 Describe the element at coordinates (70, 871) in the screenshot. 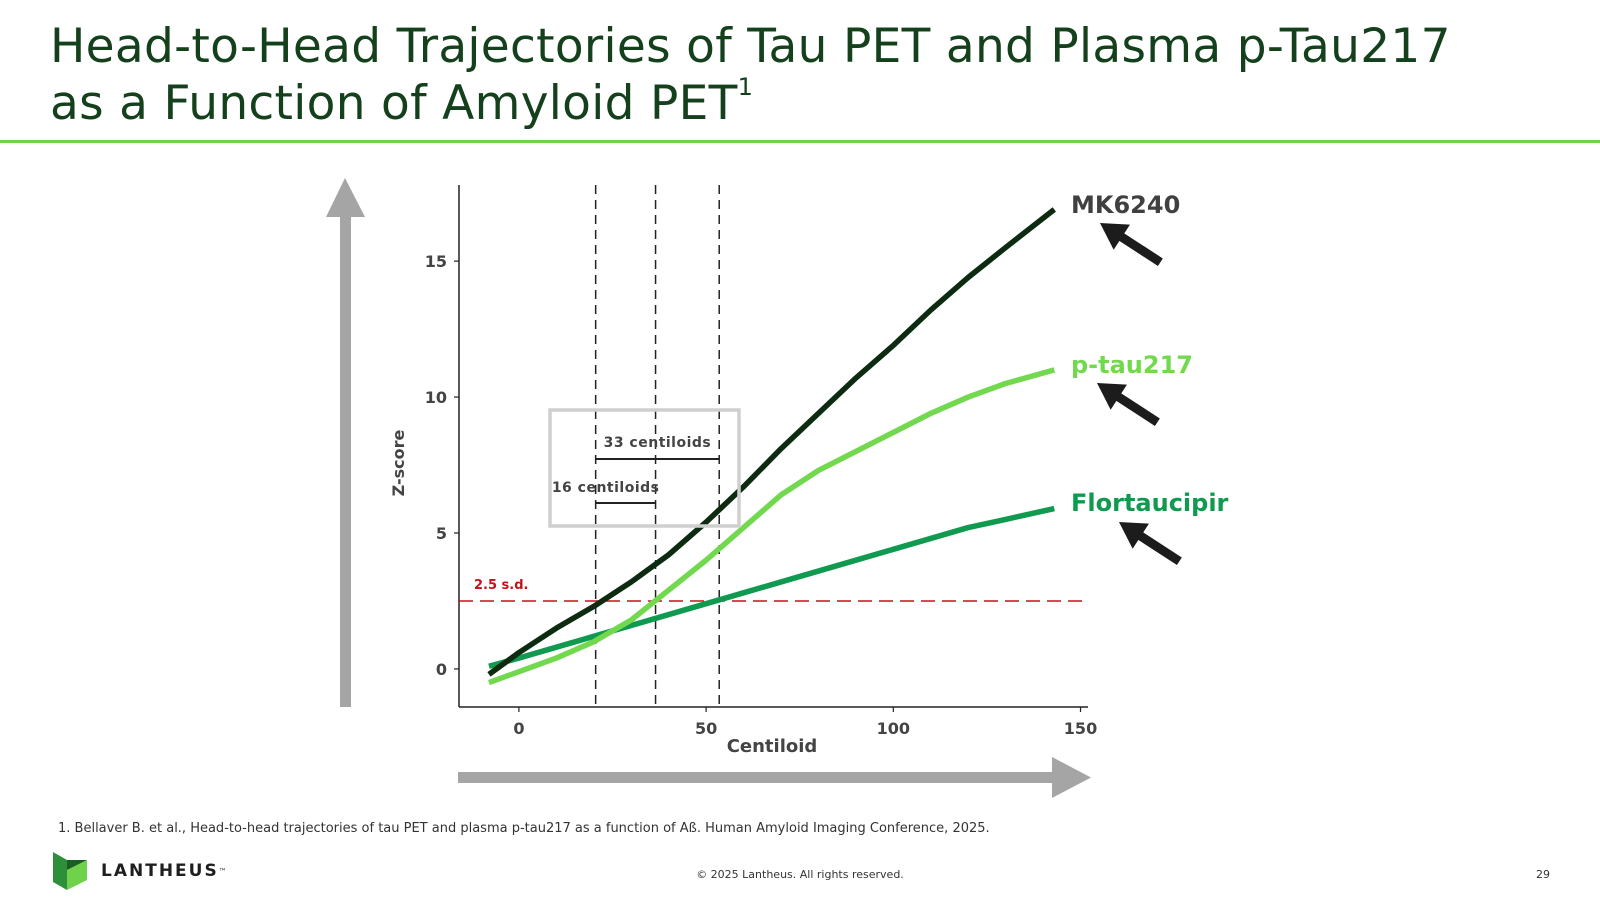

I see `lantheus-logo-icon` at that location.